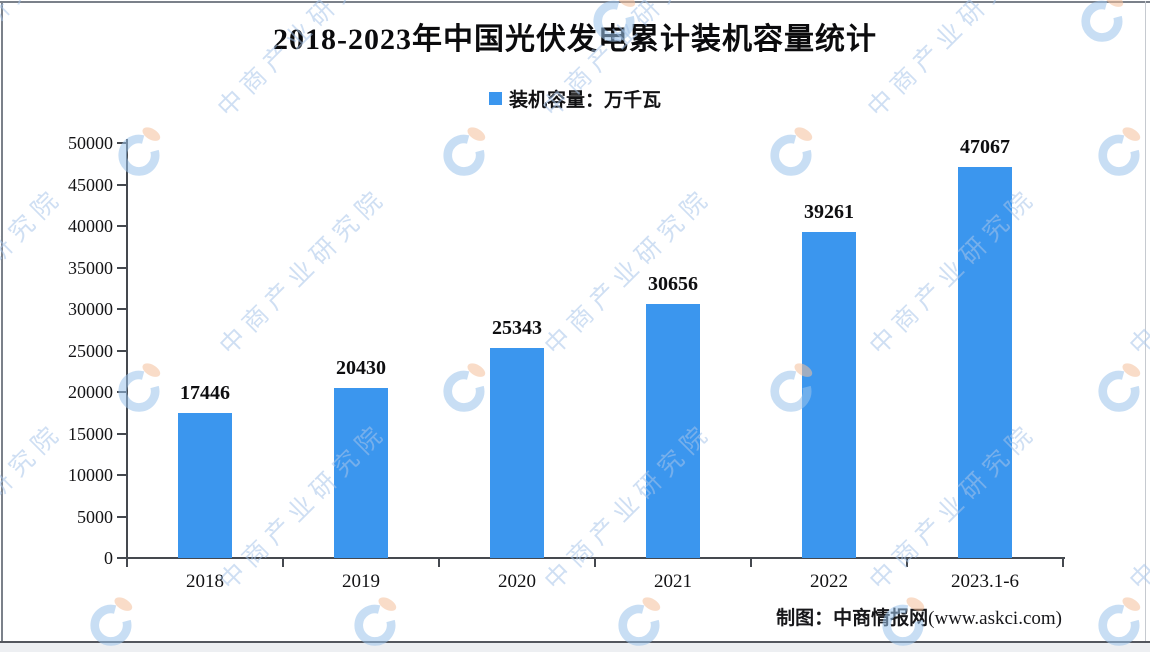 The image size is (1150, 652). What do you see at coordinates (205, 581) in the screenshot?
I see `x-axis-label: 2018` at bounding box center [205, 581].